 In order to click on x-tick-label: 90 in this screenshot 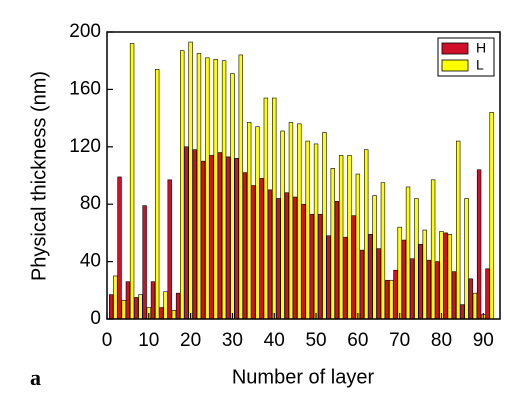, I will do `click(483, 340)`.